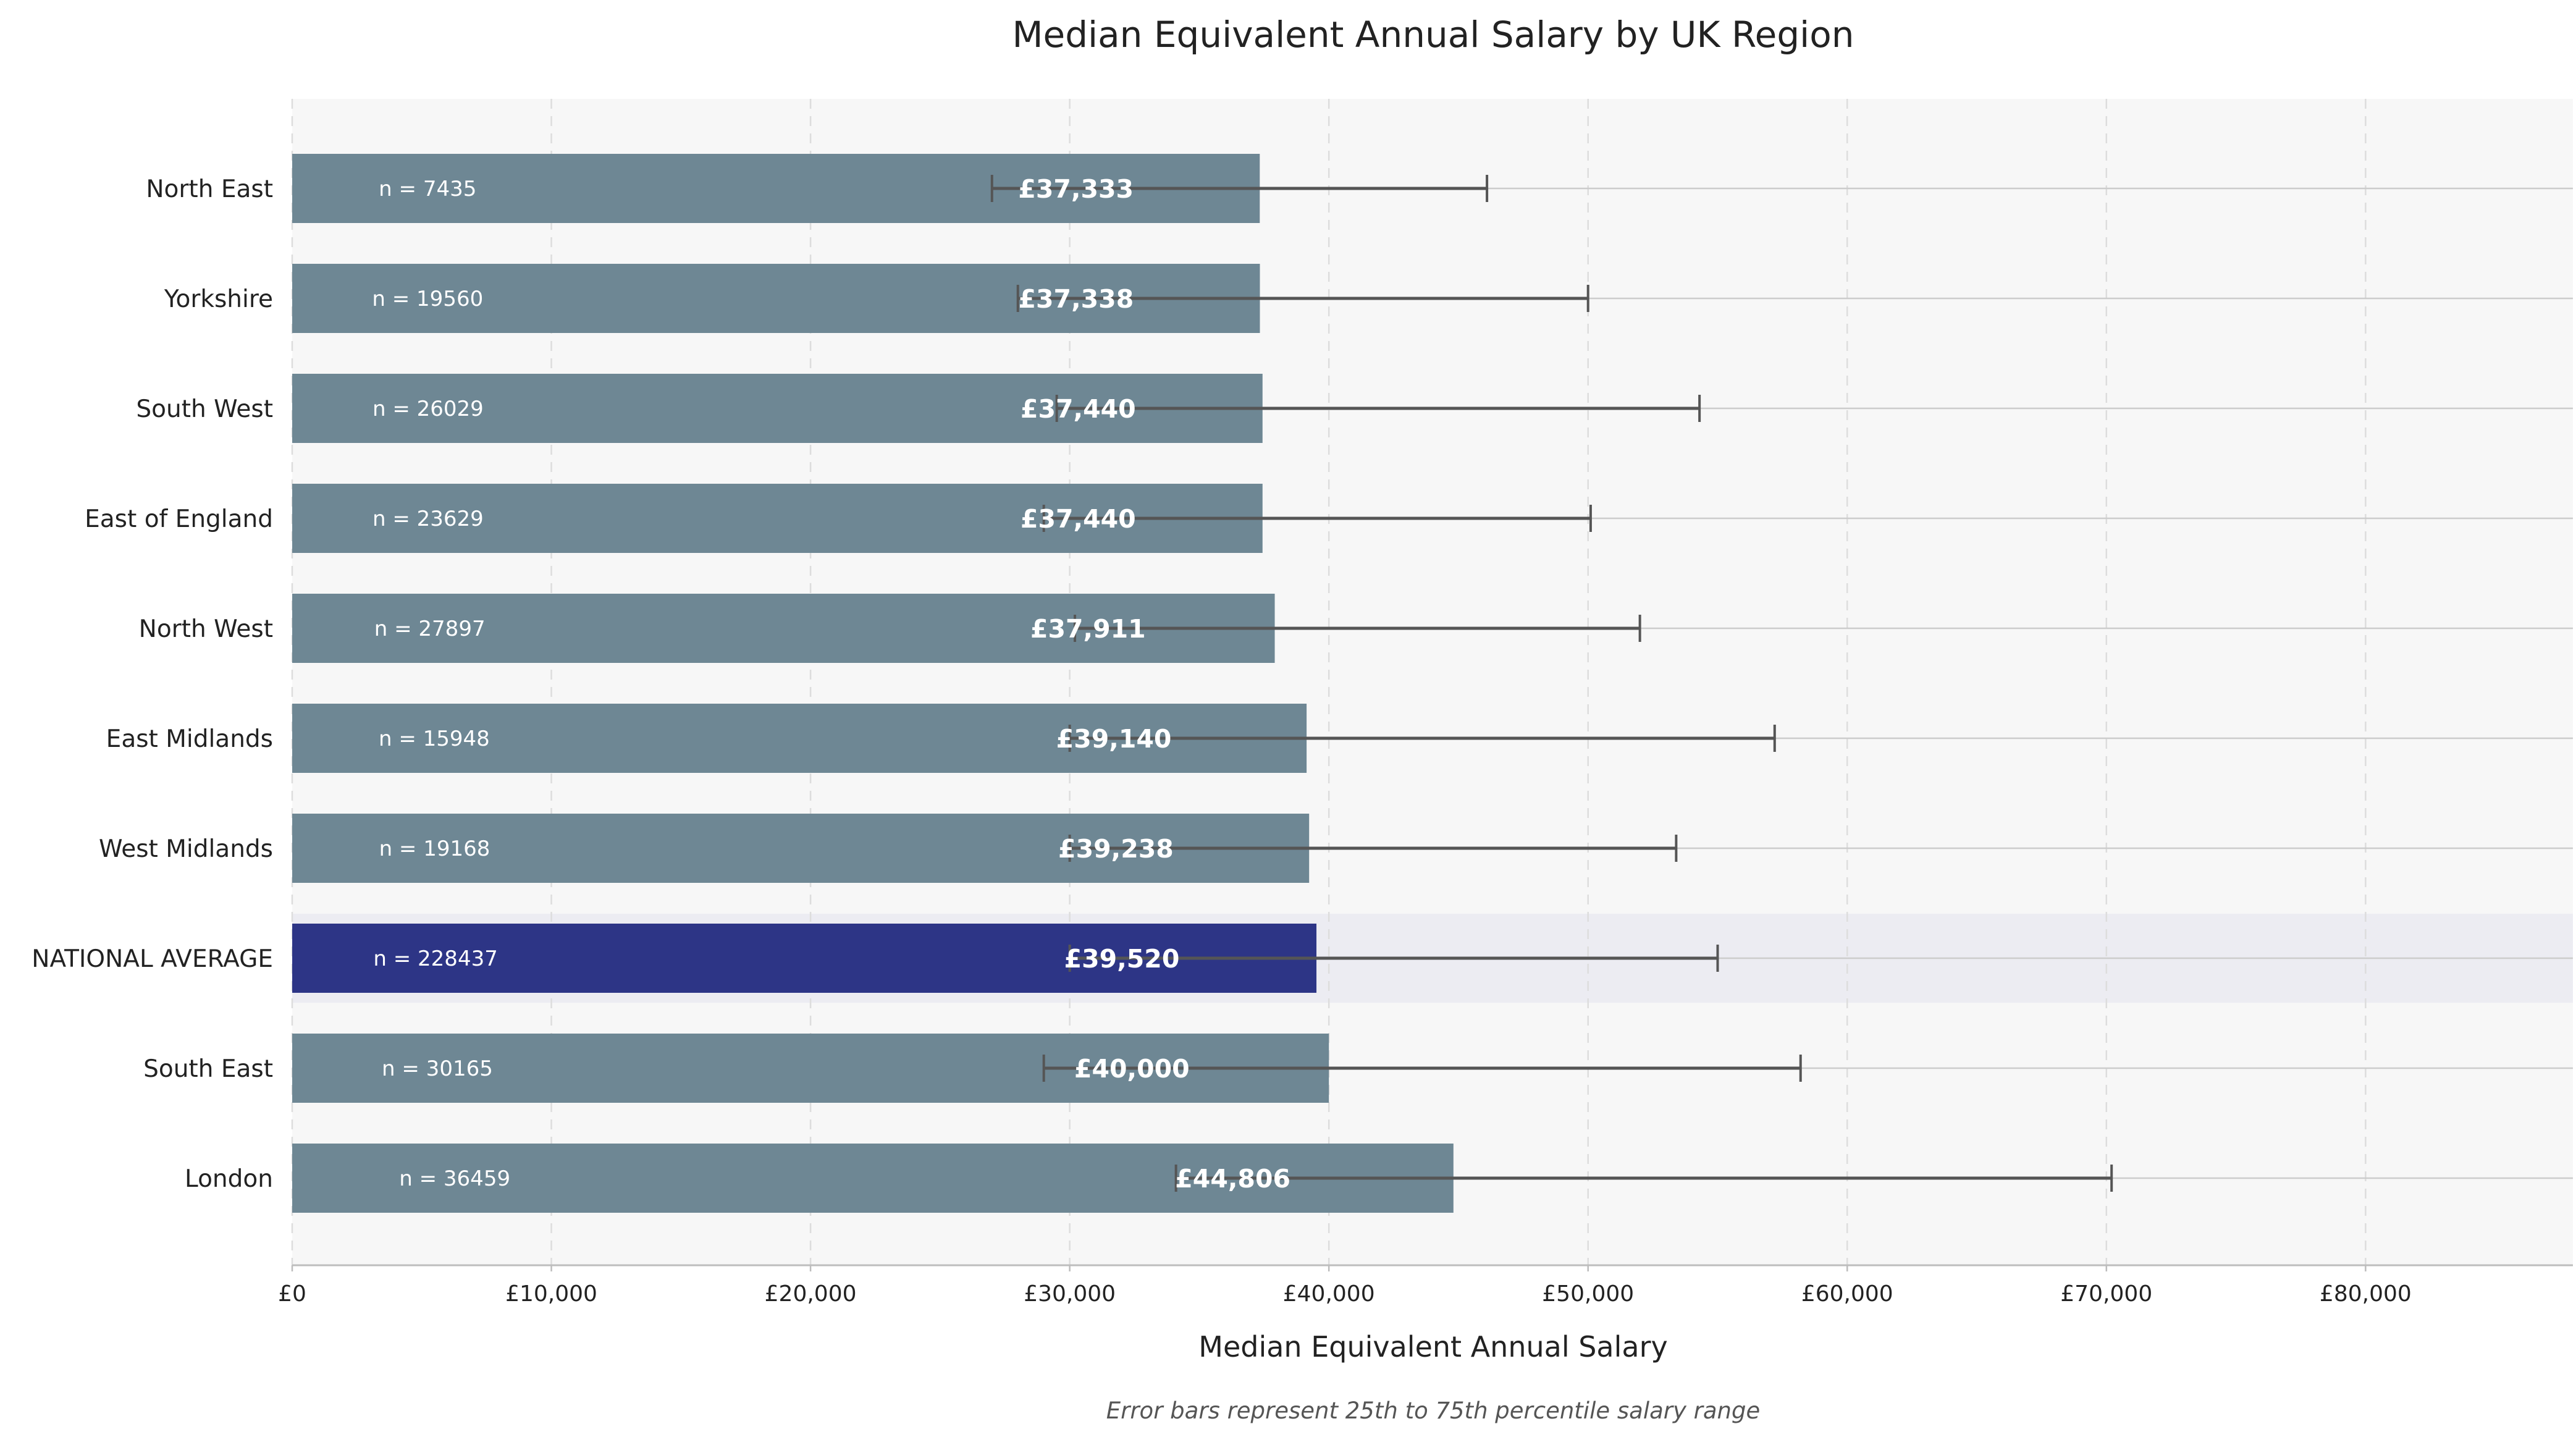  What do you see at coordinates (1076, 299) in the screenshot?
I see `value-label: £37,338` at bounding box center [1076, 299].